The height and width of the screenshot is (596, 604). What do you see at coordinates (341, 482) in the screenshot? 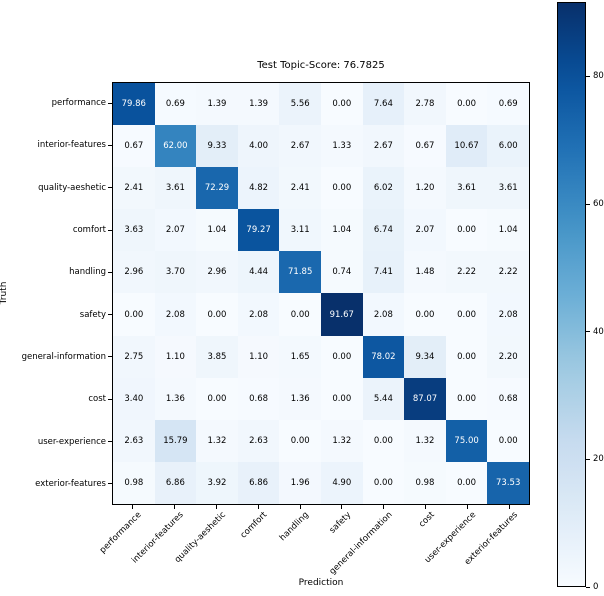
I see `heatmap-cell: 4.90` at bounding box center [341, 482].